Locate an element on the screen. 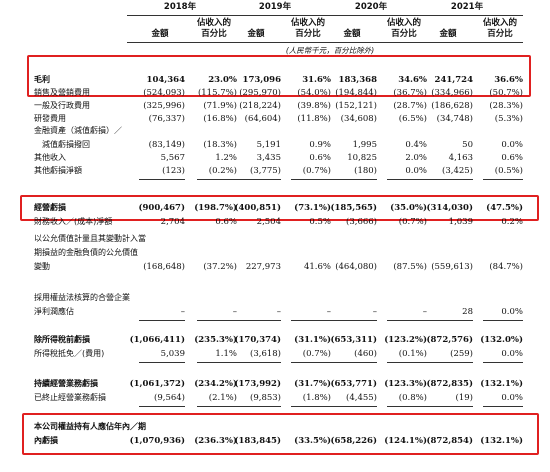 The height and width of the screenshot is (472, 550). cell-value: (1,061,372) is located at coordinates (157, 384).